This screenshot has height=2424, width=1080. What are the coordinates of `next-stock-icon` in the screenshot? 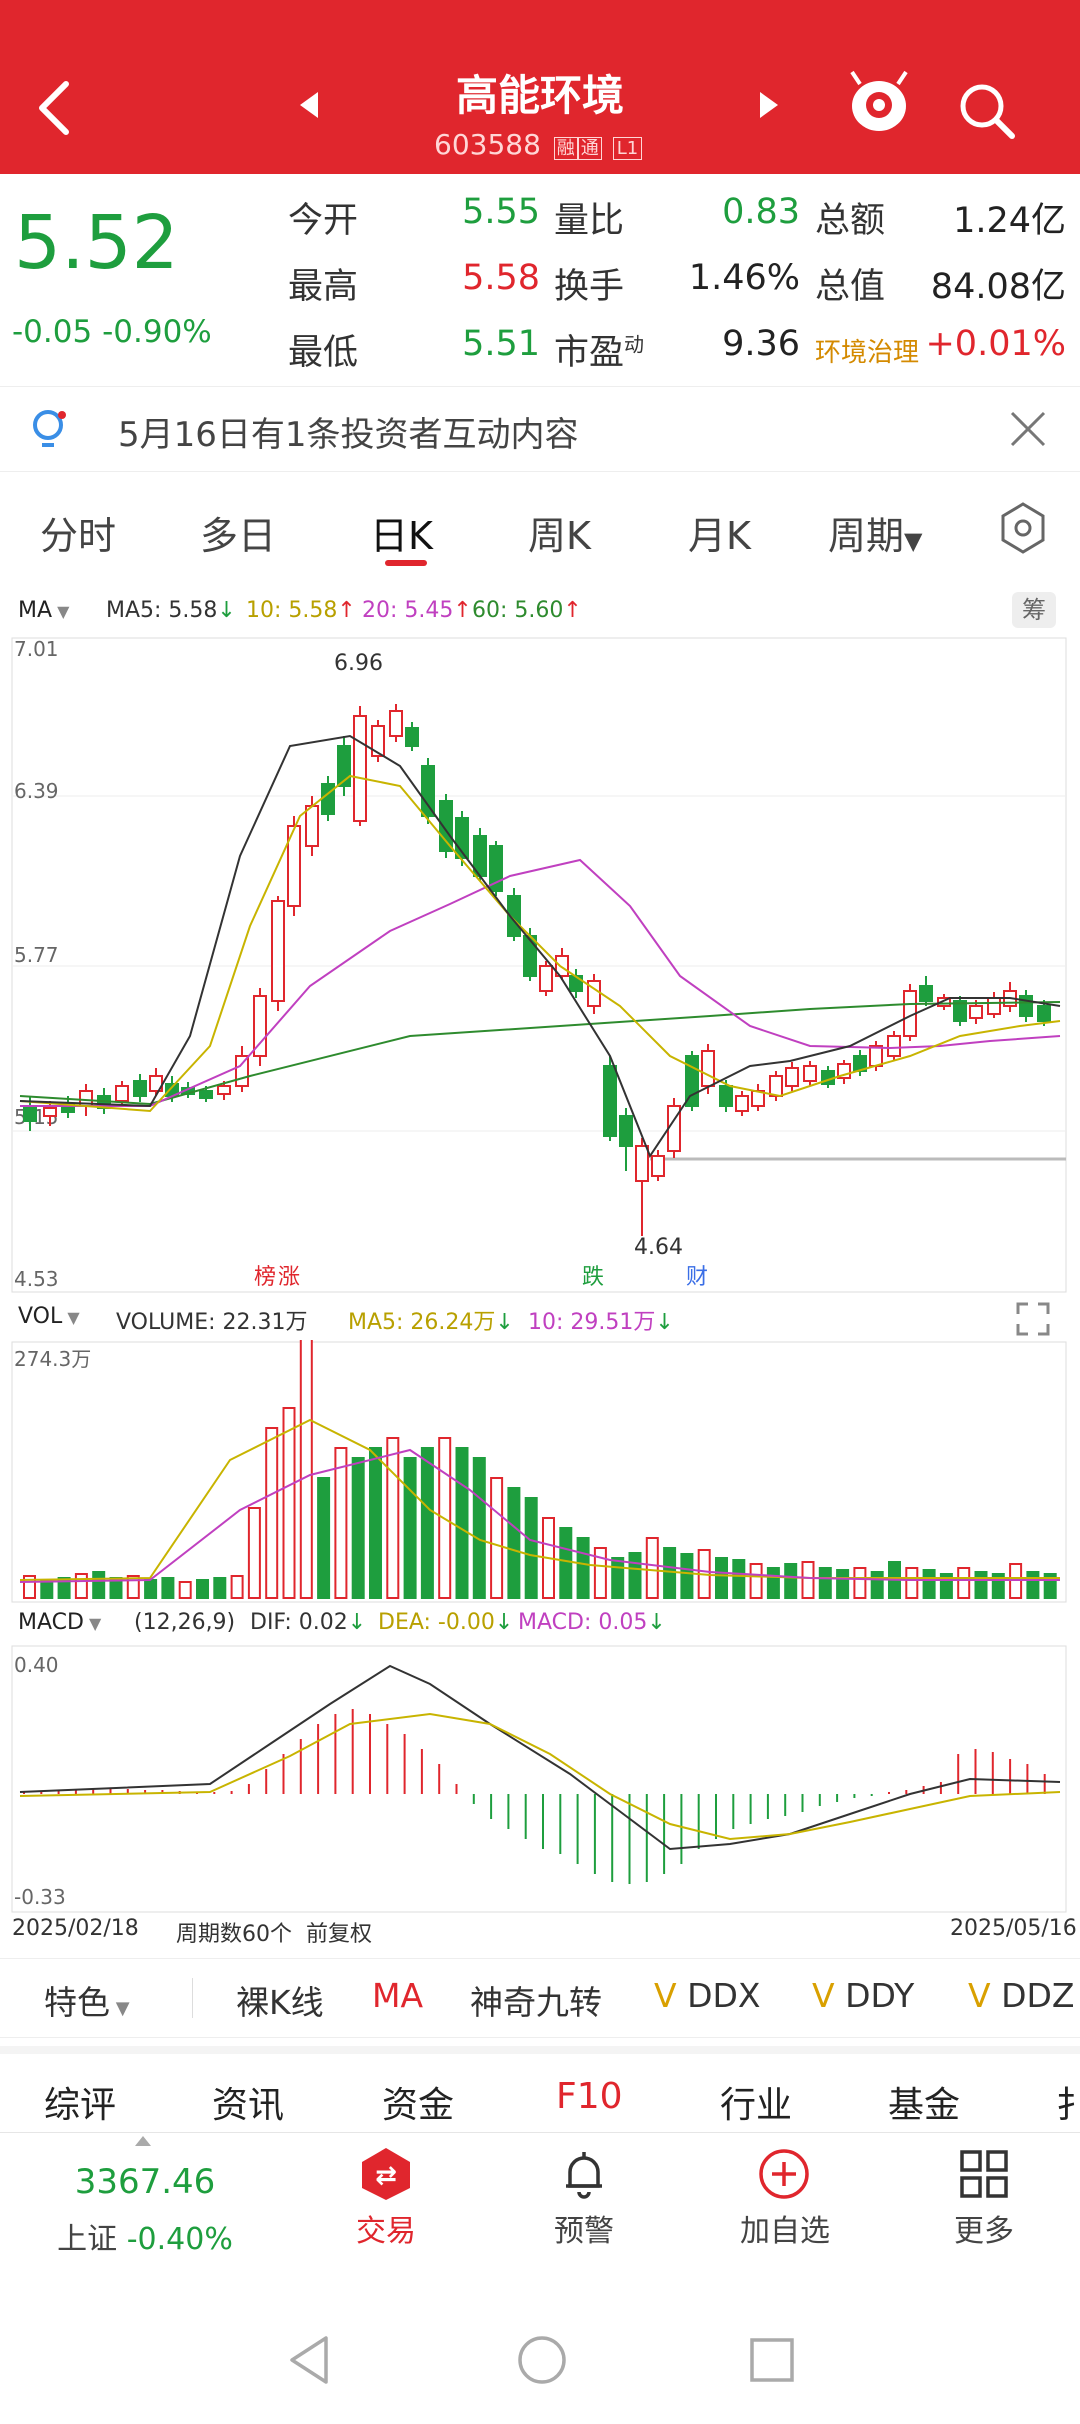 It's located at (768, 105).